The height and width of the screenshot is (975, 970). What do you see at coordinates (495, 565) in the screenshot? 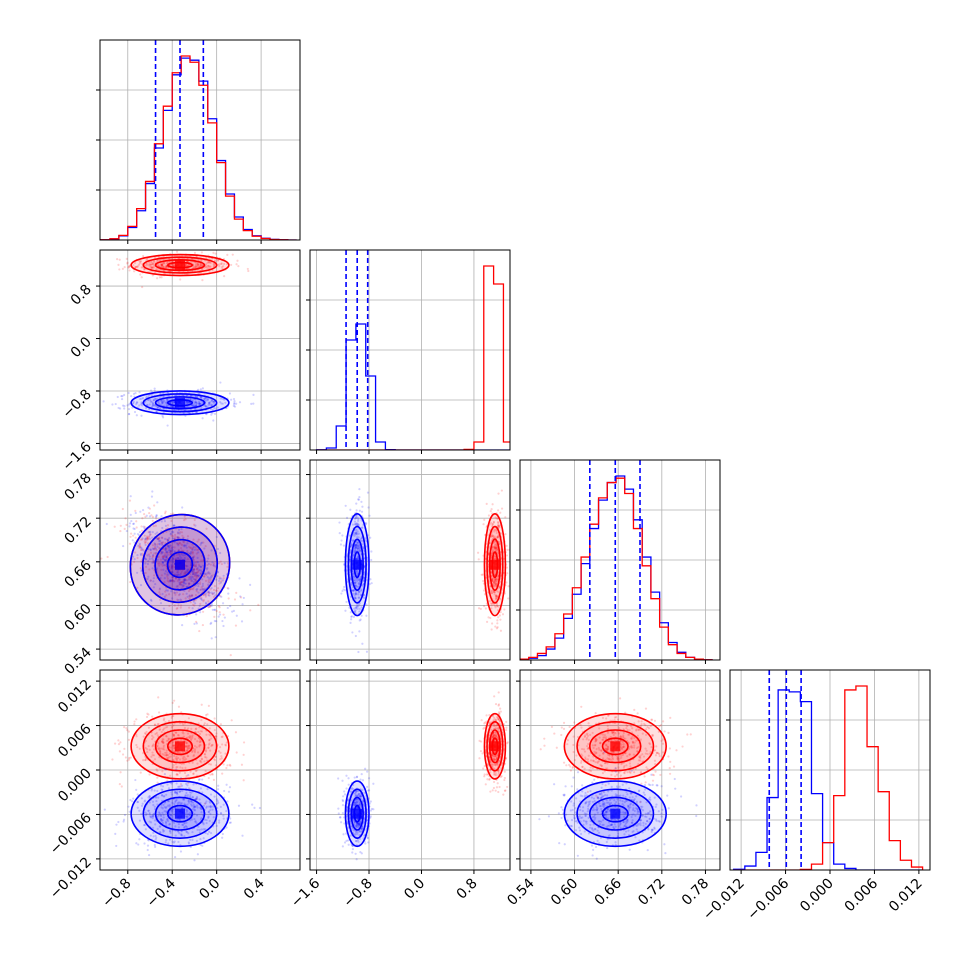
I see `density-peak-red` at bounding box center [495, 565].